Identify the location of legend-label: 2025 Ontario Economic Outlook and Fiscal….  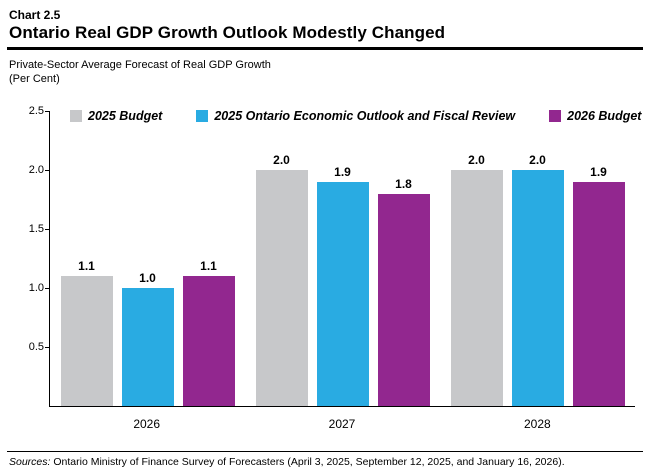
(365, 116).